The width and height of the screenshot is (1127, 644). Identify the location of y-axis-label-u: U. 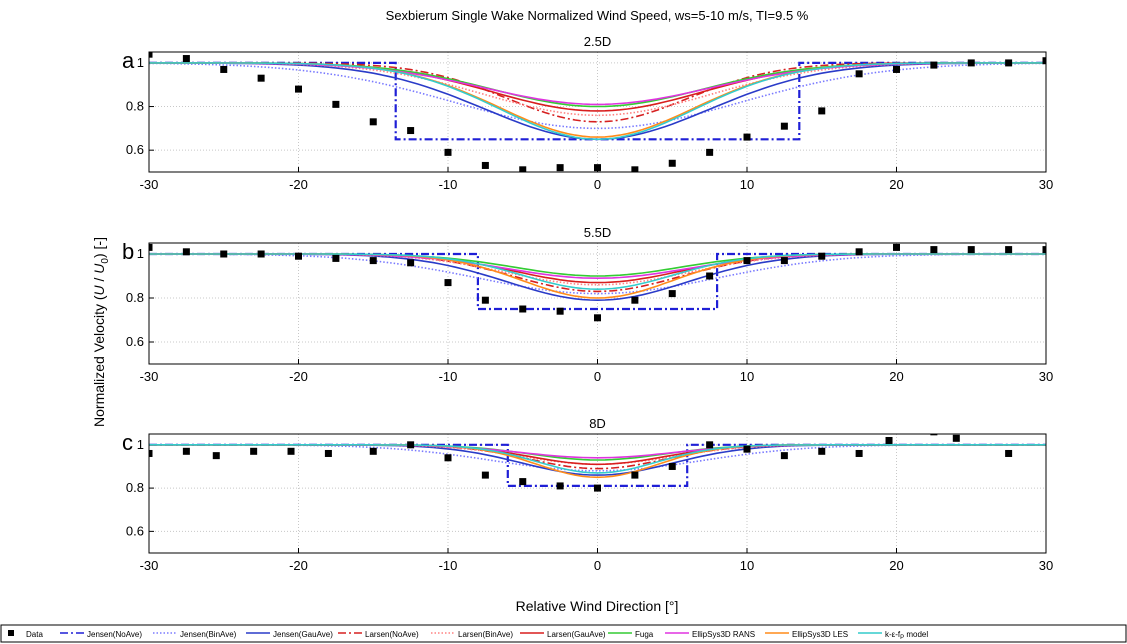
(99, 289).